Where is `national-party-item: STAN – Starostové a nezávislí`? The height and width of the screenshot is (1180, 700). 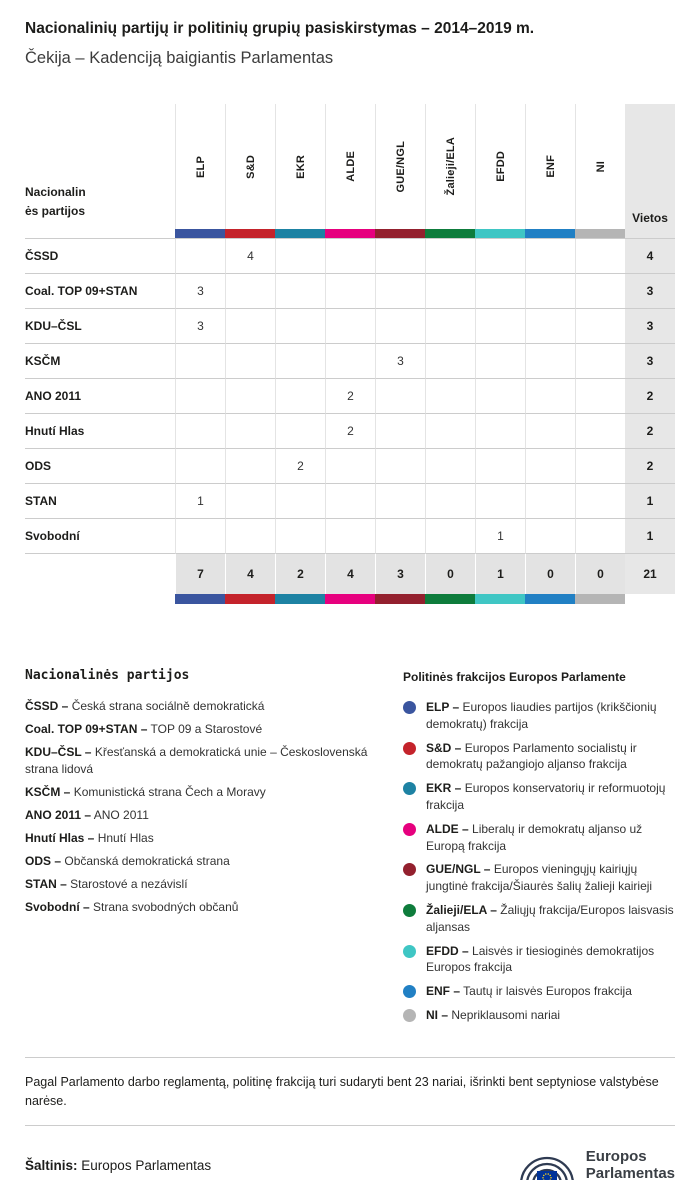 national-party-item: STAN – Starostové a nezávislí is located at coordinates (205, 884).